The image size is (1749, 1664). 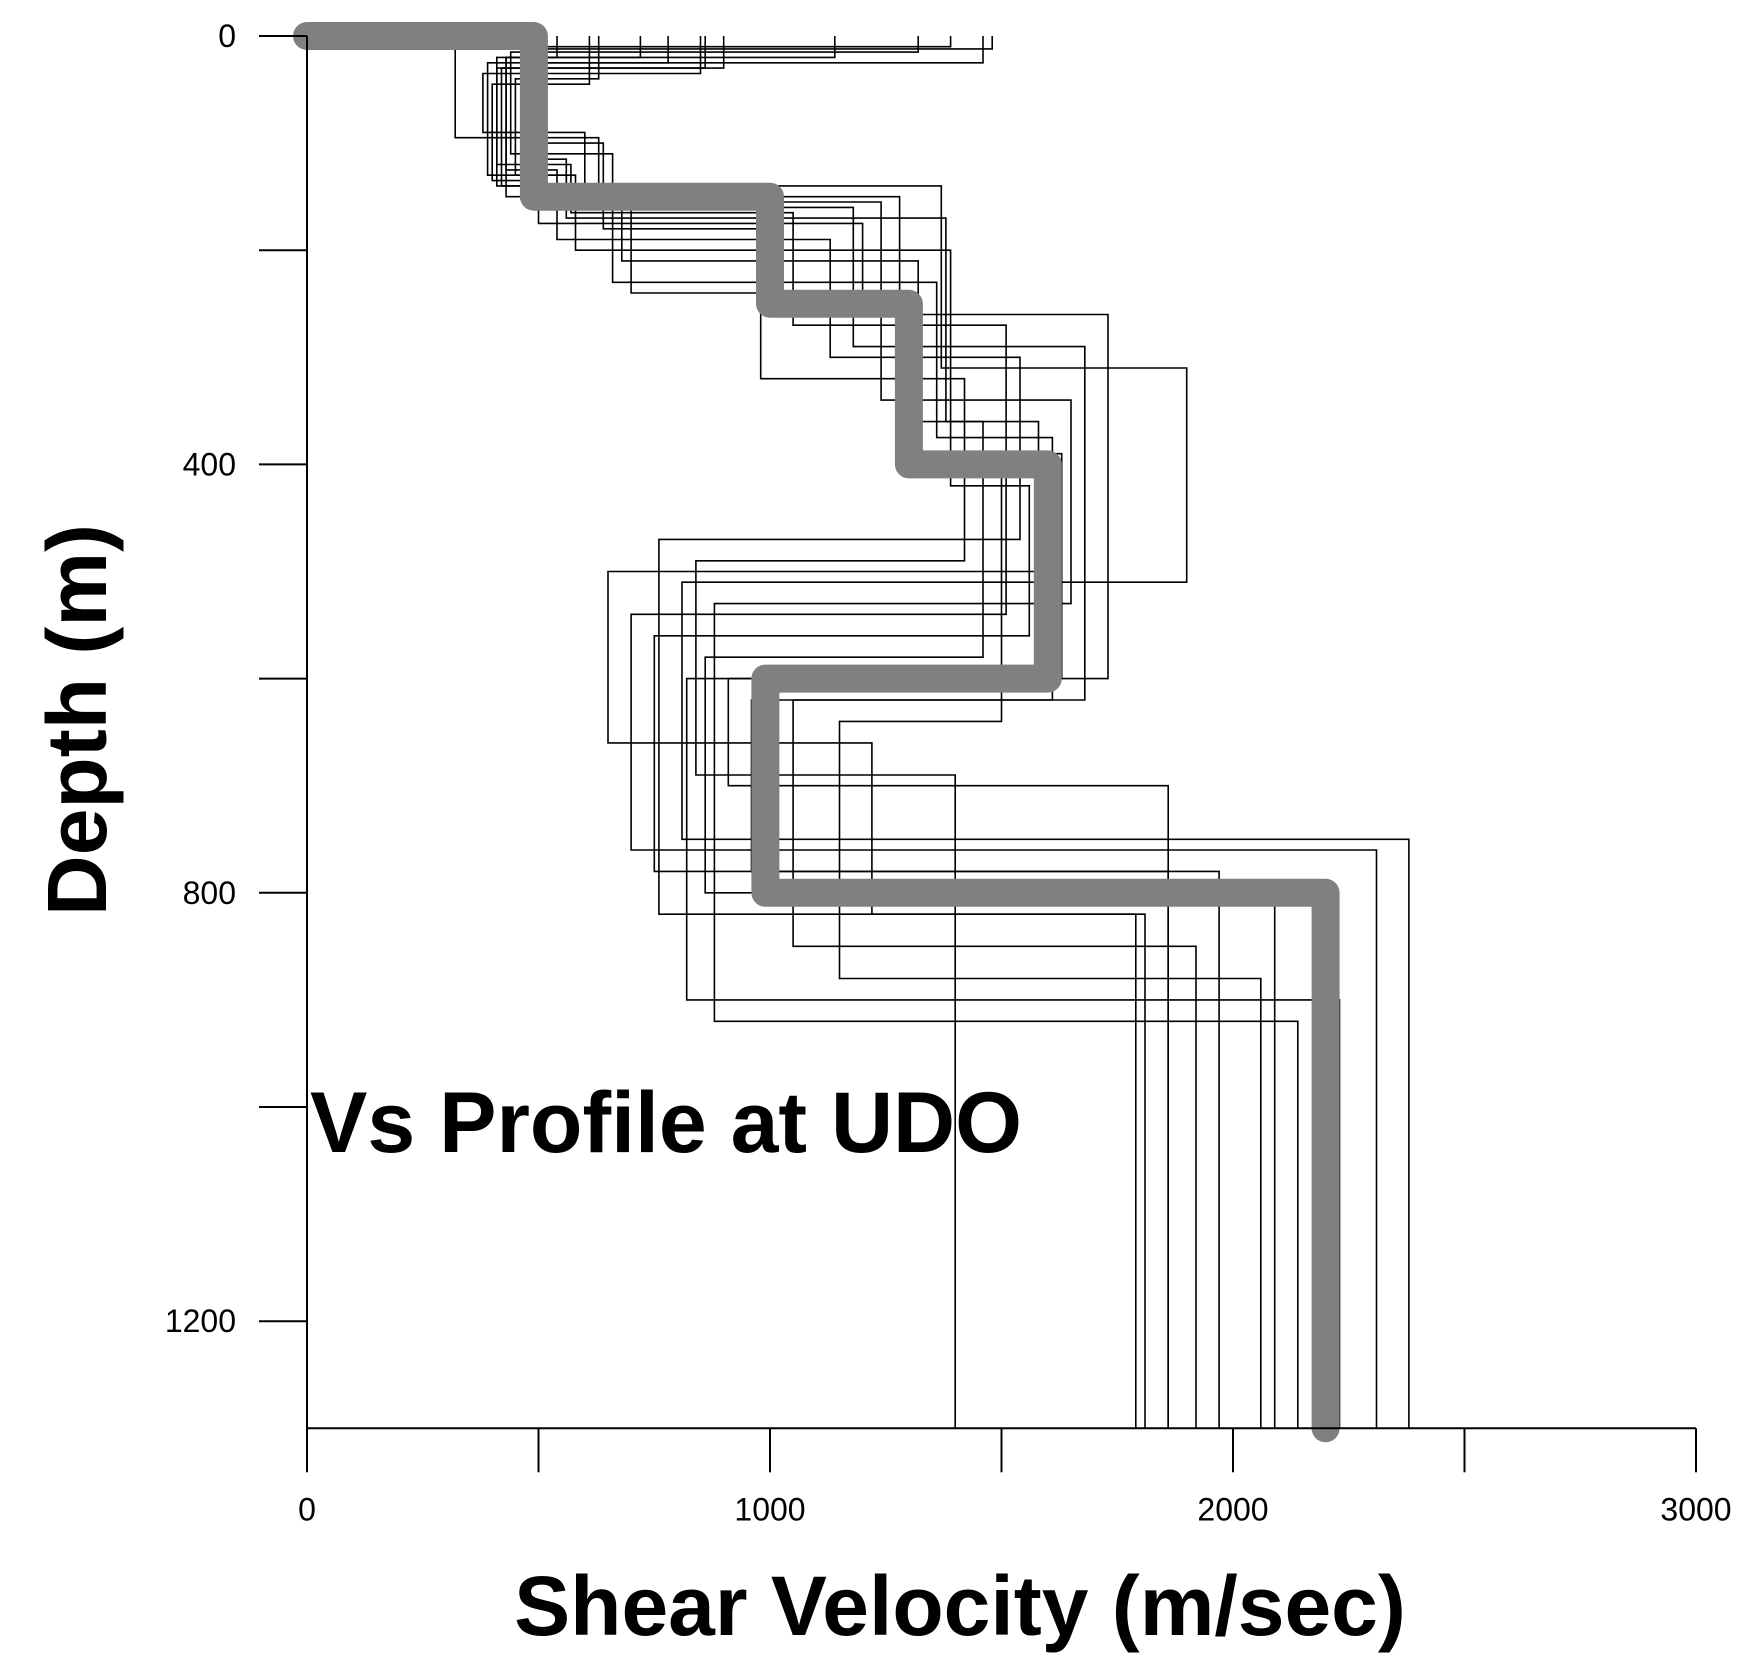 I want to click on x-tick-label: 3000, so click(x=1695, y=1509).